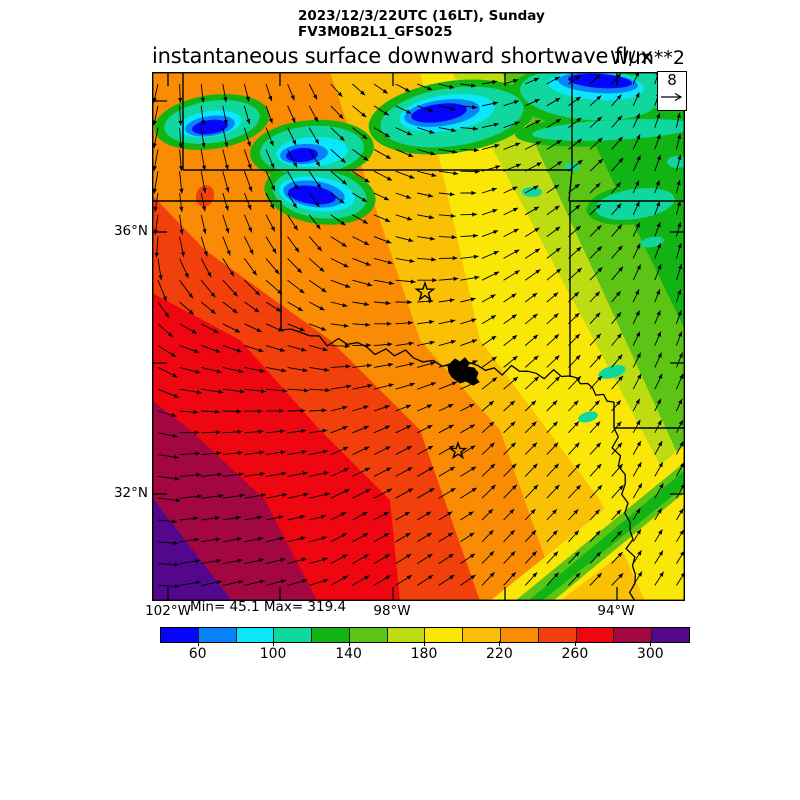 This screenshot has width=800, height=800. What do you see at coordinates (650, 654) in the screenshot?
I see `colorbar-tick-label: 300` at bounding box center [650, 654].